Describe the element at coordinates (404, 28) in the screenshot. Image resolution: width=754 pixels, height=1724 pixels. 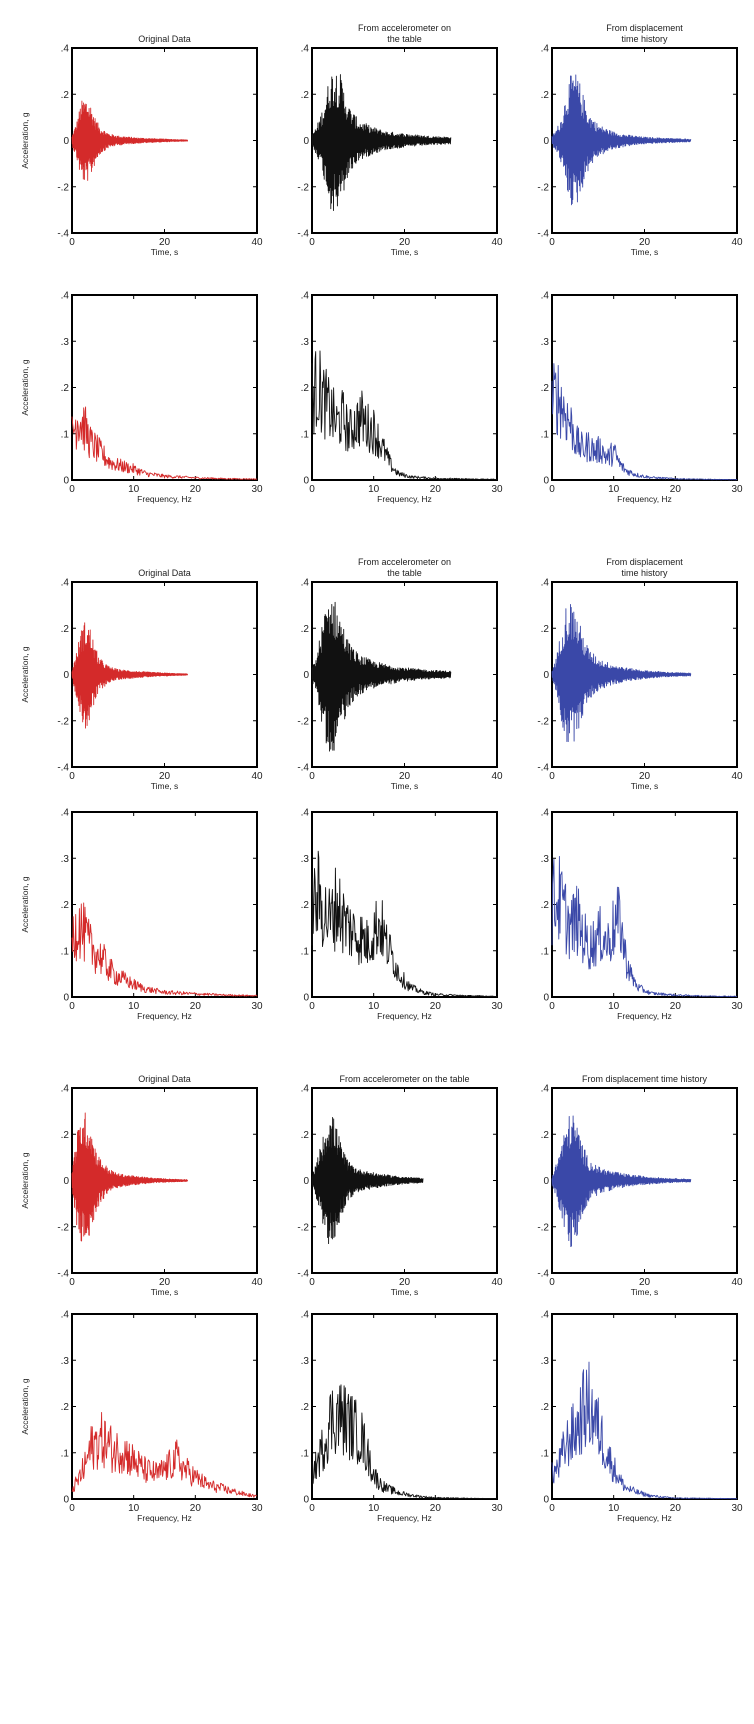
I see `panel-title: From accelerometer on` at that location.